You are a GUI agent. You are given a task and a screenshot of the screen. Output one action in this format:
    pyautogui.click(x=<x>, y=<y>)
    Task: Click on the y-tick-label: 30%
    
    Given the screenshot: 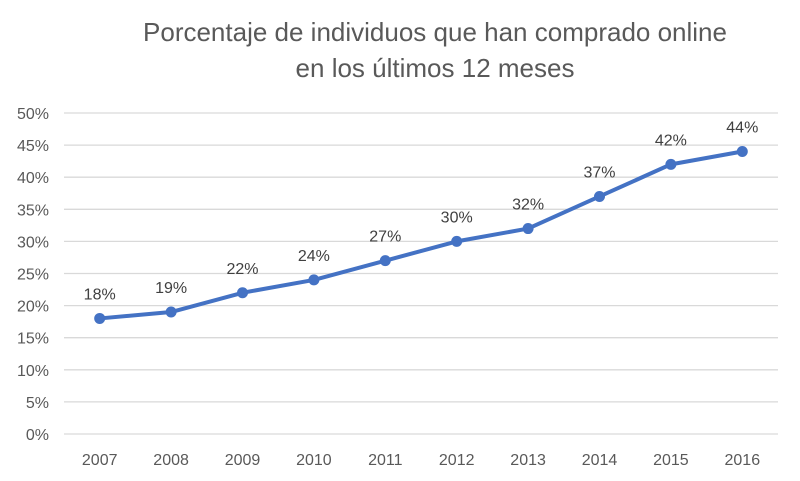 What is the action you would take?
    pyautogui.click(x=33, y=242)
    